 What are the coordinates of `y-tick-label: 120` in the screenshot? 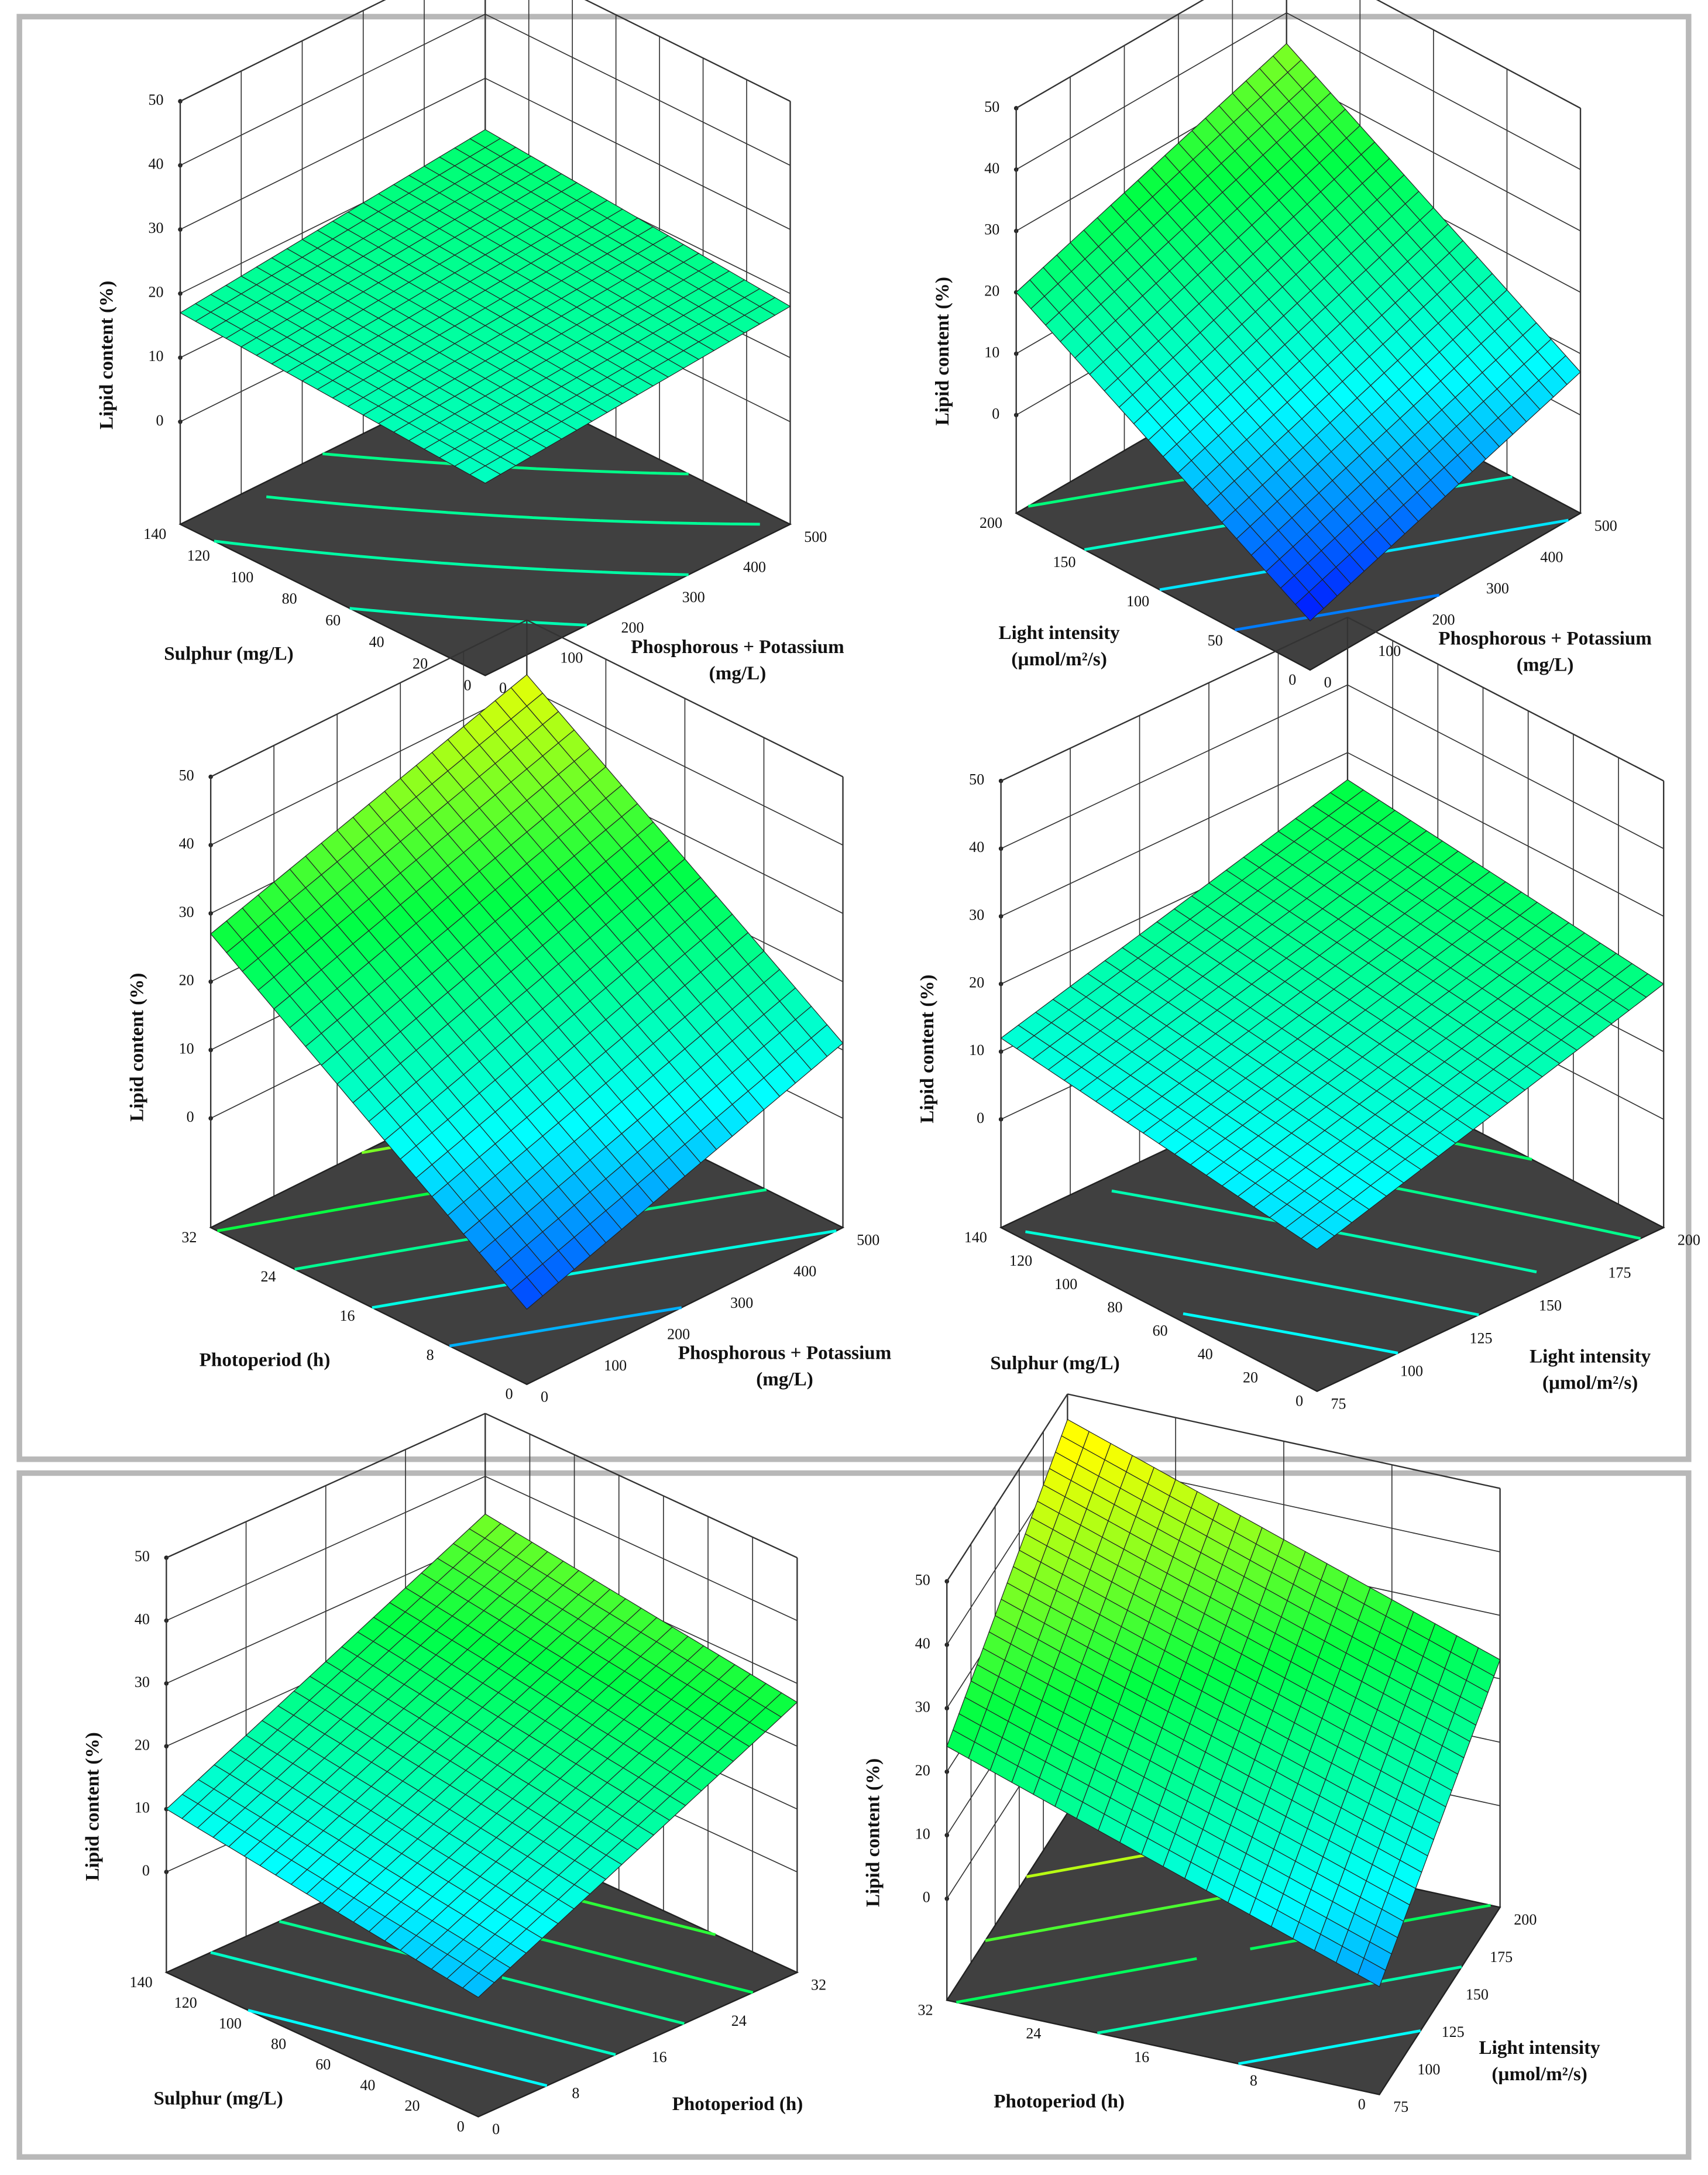 It's located at (198, 555).